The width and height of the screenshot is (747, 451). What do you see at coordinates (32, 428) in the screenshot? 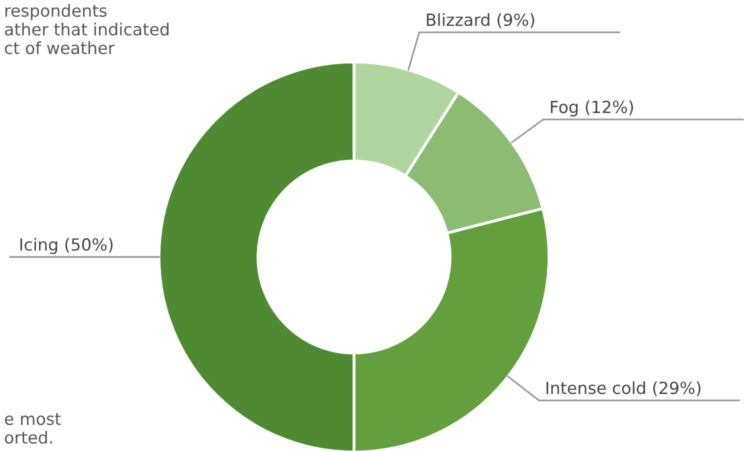
I see `text: e most orted.` at bounding box center [32, 428].